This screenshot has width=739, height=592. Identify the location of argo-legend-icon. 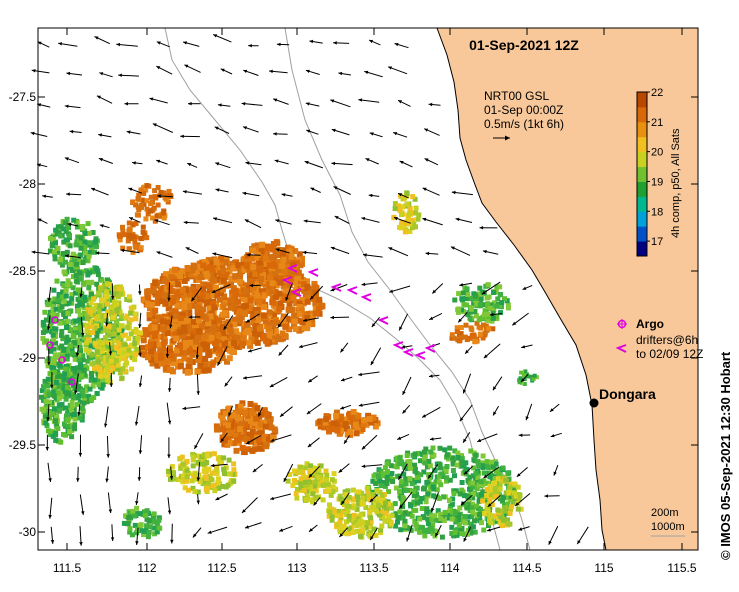
(622, 324).